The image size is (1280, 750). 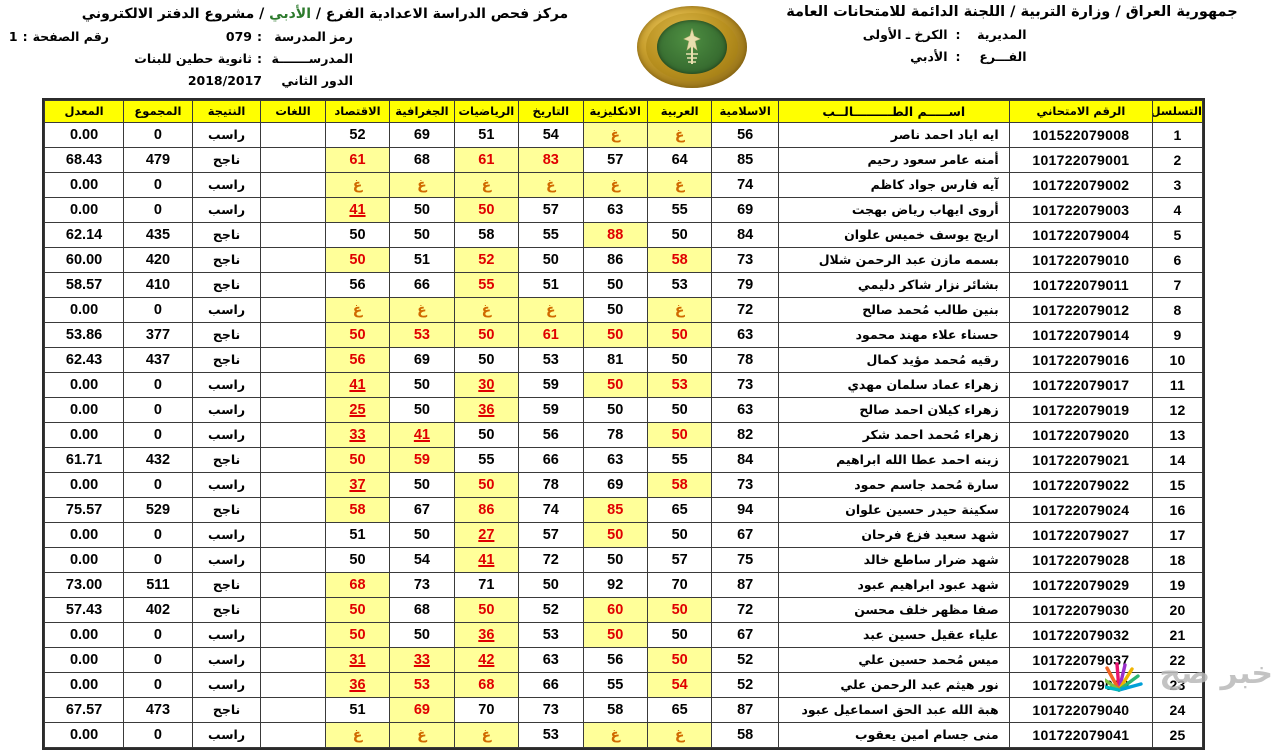 I want to click on cell-eng: 92, so click(x=615, y=585).